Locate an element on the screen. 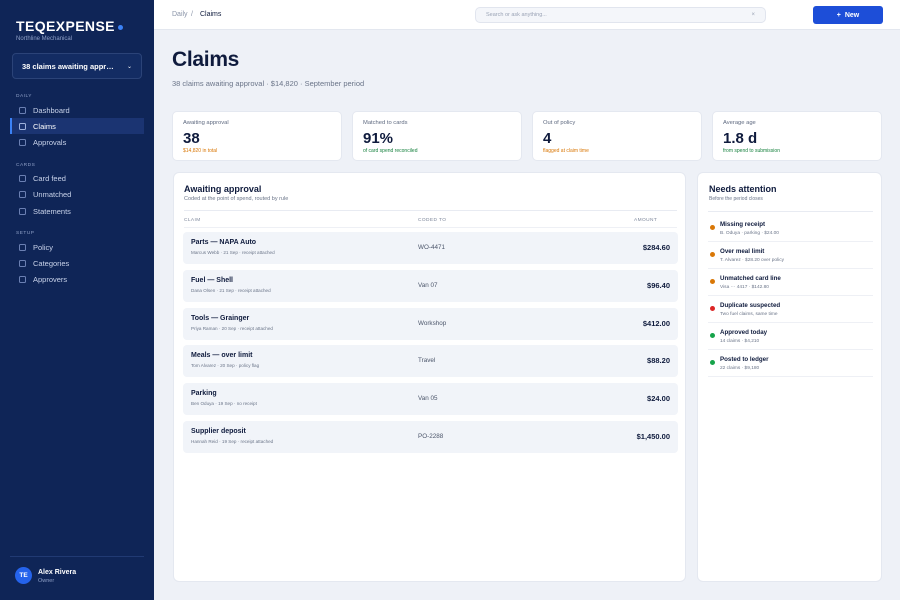 The height and width of the screenshot is (600, 900). brand-dot-icon is located at coordinates (120, 27).